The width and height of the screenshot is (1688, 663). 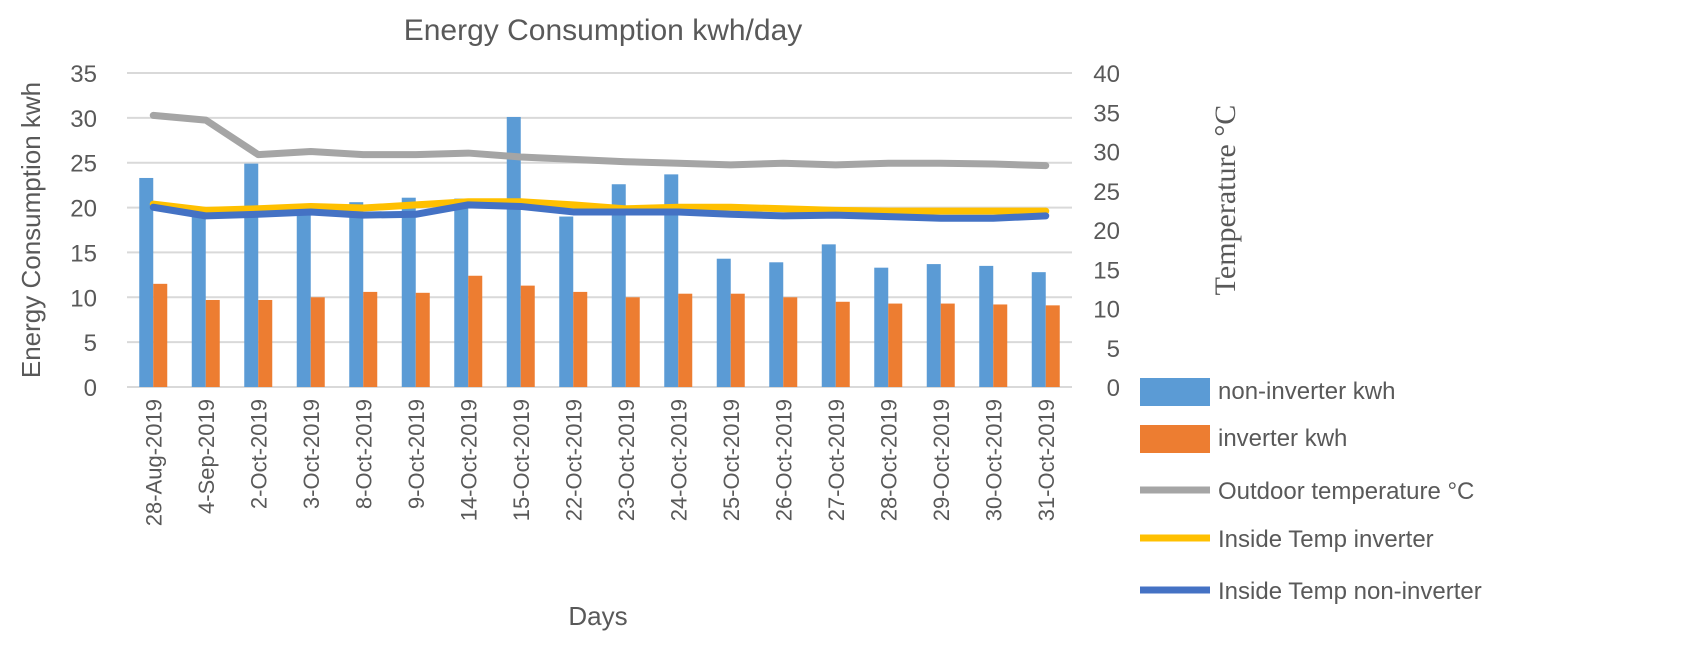 What do you see at coordinates (1046, 460) in the screenshot?
I see `x-tick-label: 31-Oct-2019` at bounding box center [1046, 460].